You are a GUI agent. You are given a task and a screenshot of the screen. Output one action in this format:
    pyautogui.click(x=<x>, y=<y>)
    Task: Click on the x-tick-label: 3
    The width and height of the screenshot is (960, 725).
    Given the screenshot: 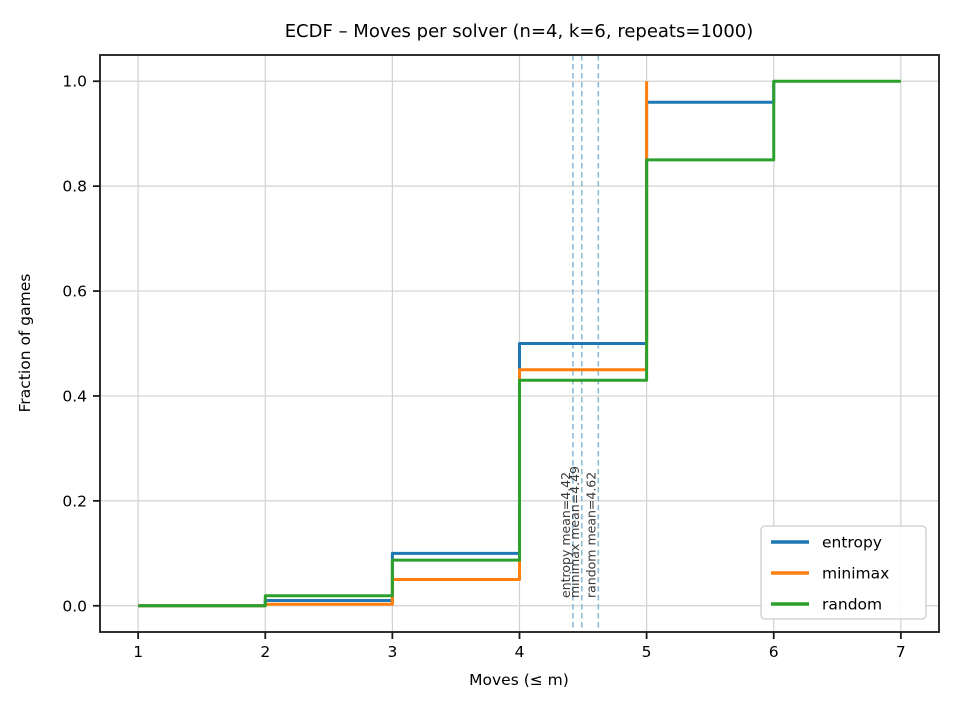 What is the action you would take?
    pyautogui.click(x=392, y=652)
    